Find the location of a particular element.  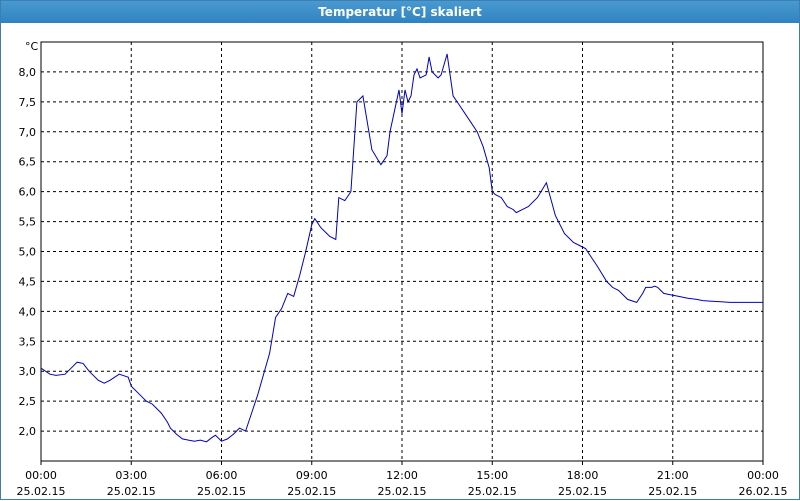

y-tick-label: 6,5 is located at coordinates (28, 162).